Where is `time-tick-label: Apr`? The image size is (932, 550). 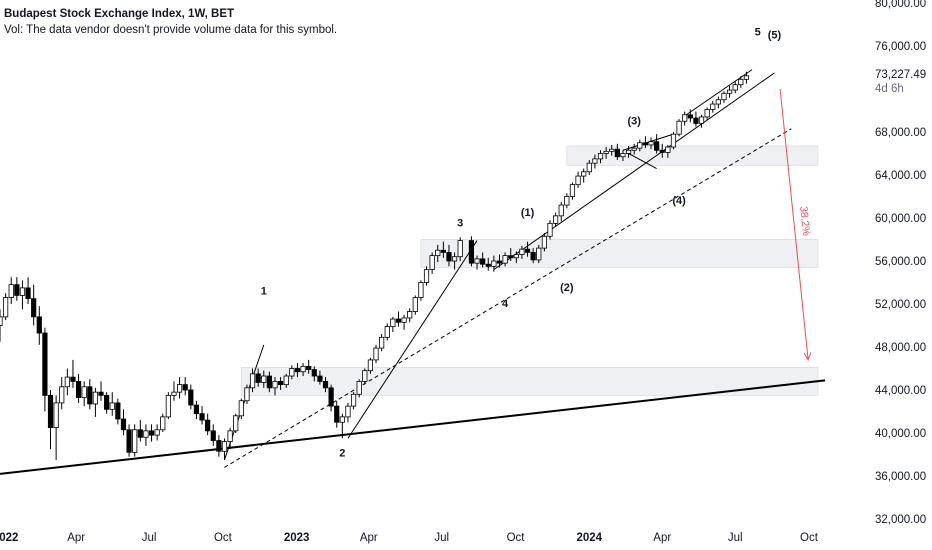
time-tick-label: Apr is located at coordinates (662, 538).